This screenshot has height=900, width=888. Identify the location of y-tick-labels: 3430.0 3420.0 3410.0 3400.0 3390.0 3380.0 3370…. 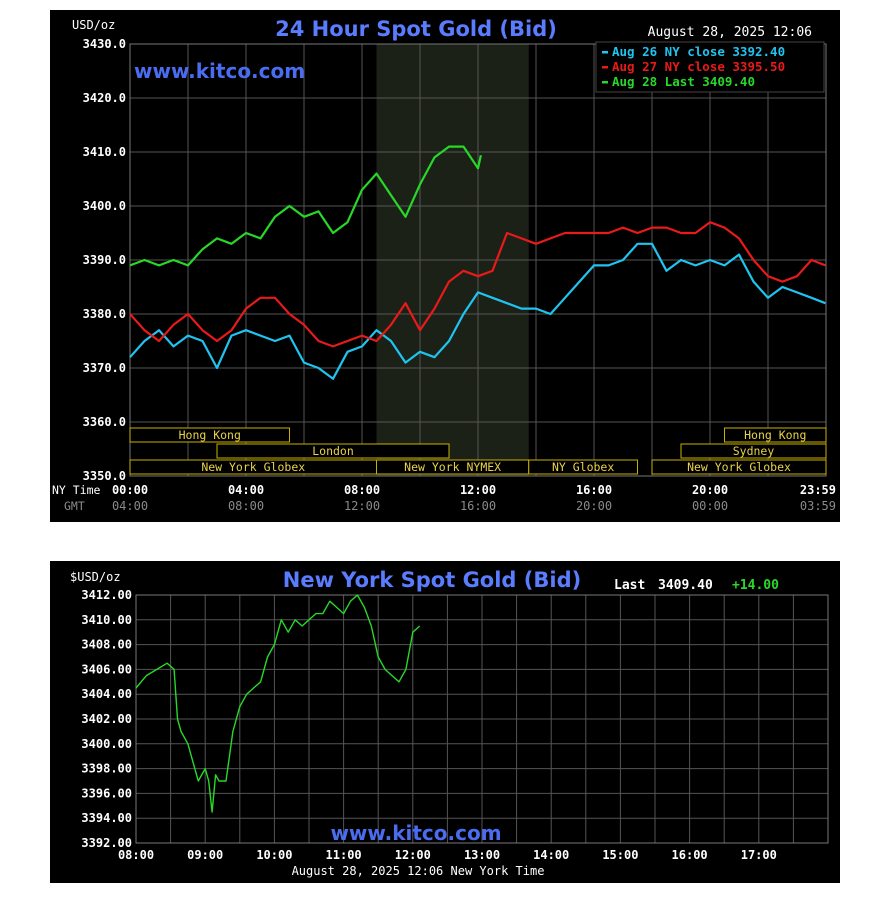
(104, 260).